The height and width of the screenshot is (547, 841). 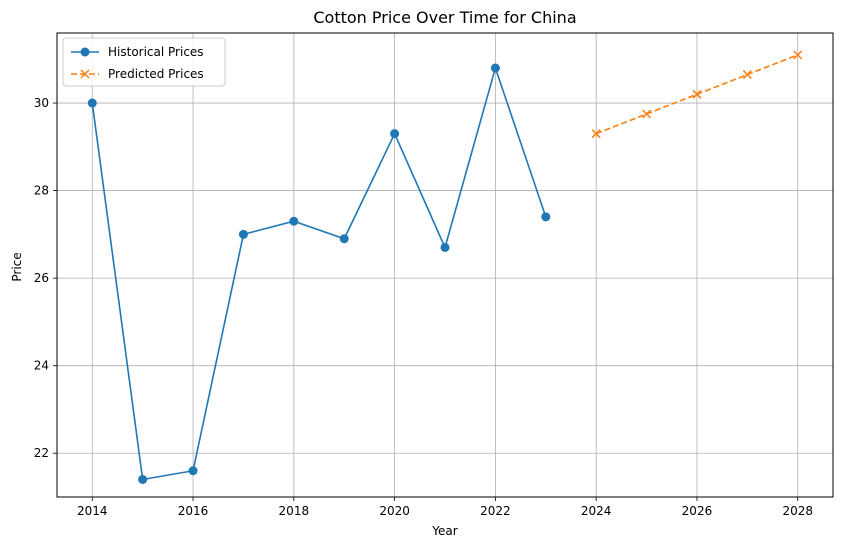 I want to click on y-tick-label: 26, so click(x=41, y=278).